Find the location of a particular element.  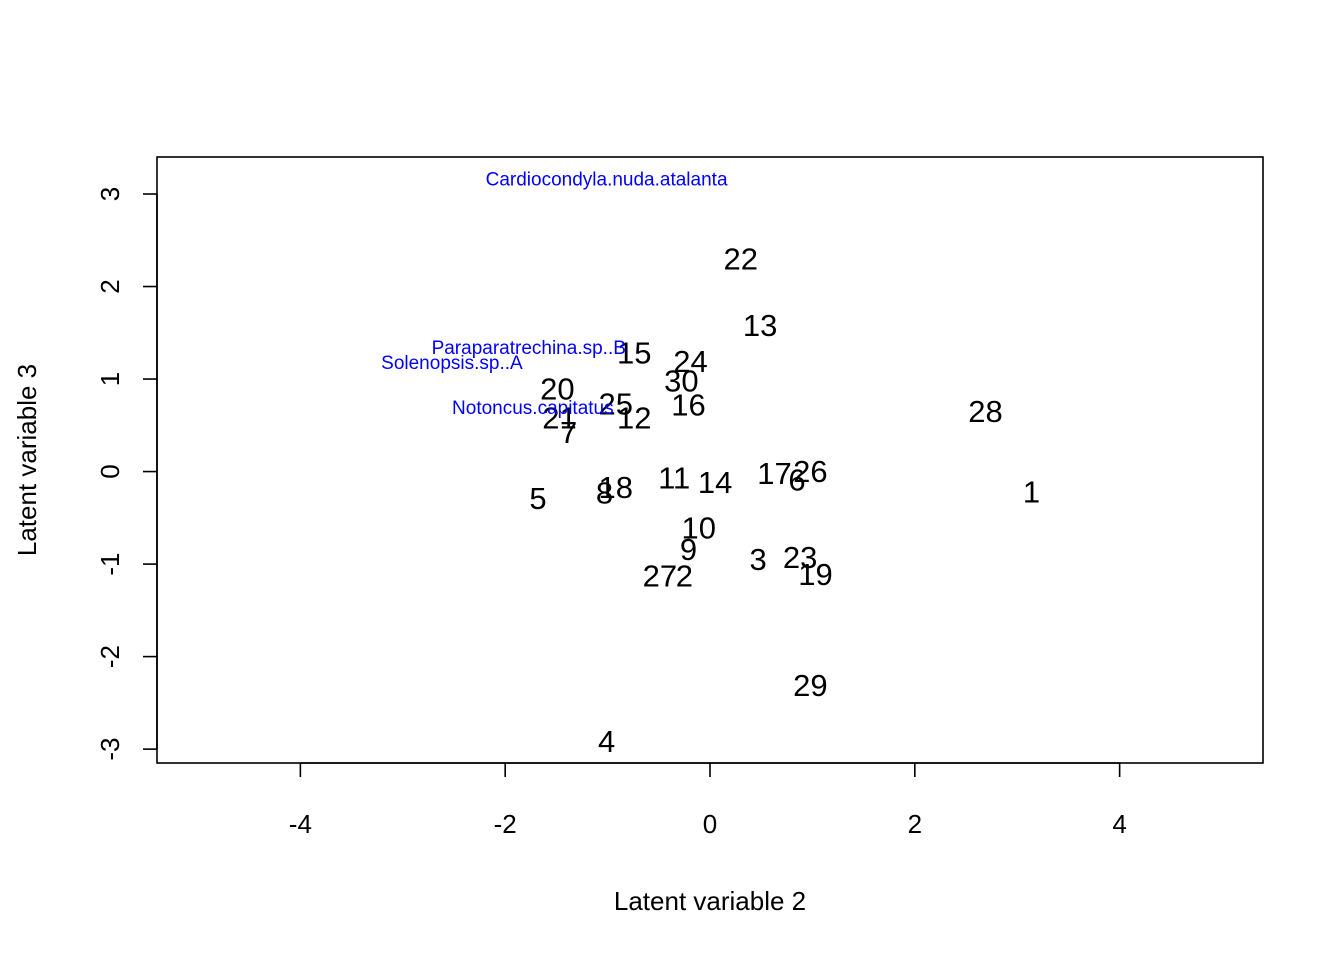

y-tick-label: 2 is located at coordinates (110, 286).